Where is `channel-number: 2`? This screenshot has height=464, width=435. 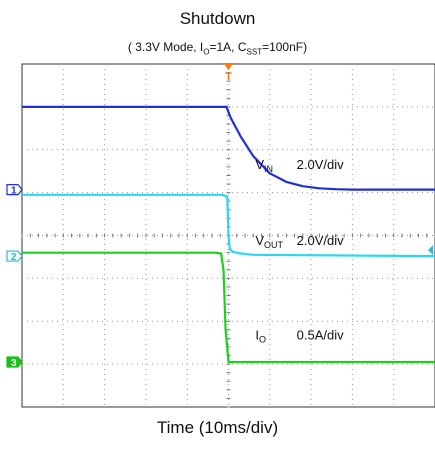 channel-number: 2 is located at coordinates (14, 257).